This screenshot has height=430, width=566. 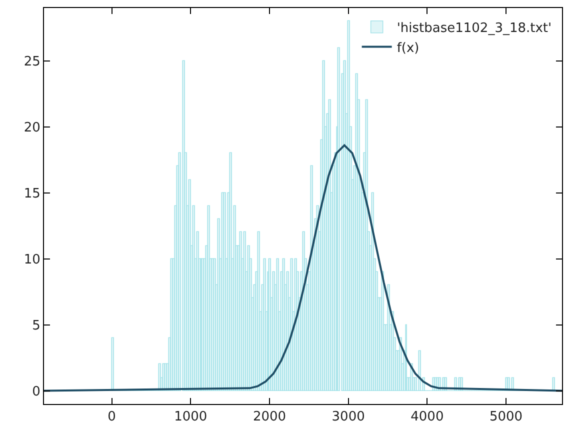 I want to click on x-tick-label: 3000, so click(x=348, y=417).